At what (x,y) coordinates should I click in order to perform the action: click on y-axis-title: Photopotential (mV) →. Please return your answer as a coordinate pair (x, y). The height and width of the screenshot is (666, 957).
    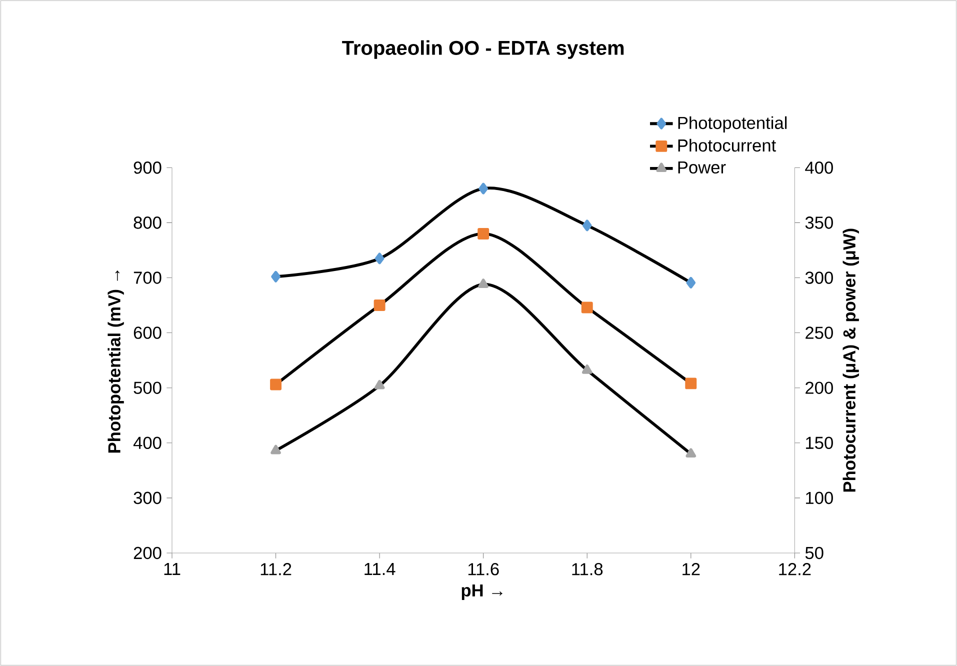
    Looking at the image, I should click on (116, 361).